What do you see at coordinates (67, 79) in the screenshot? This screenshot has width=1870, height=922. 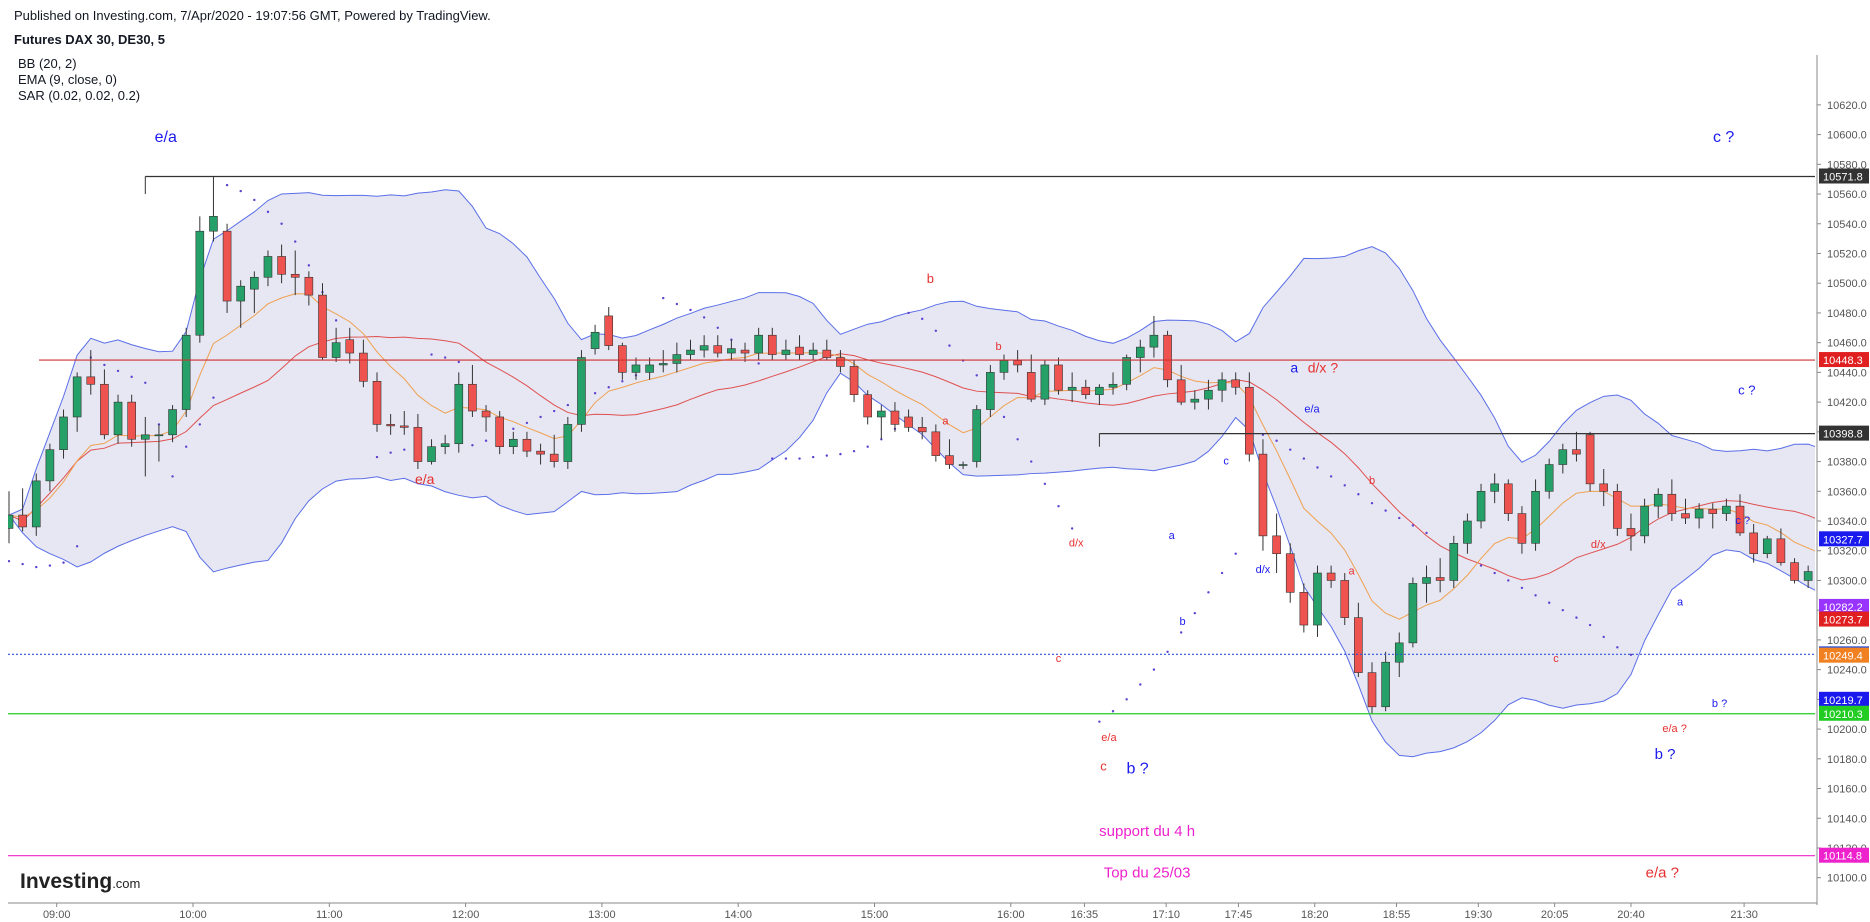 I see `indicator-ema: EMA (9, close, 0)` at bounding box center [67, 79].